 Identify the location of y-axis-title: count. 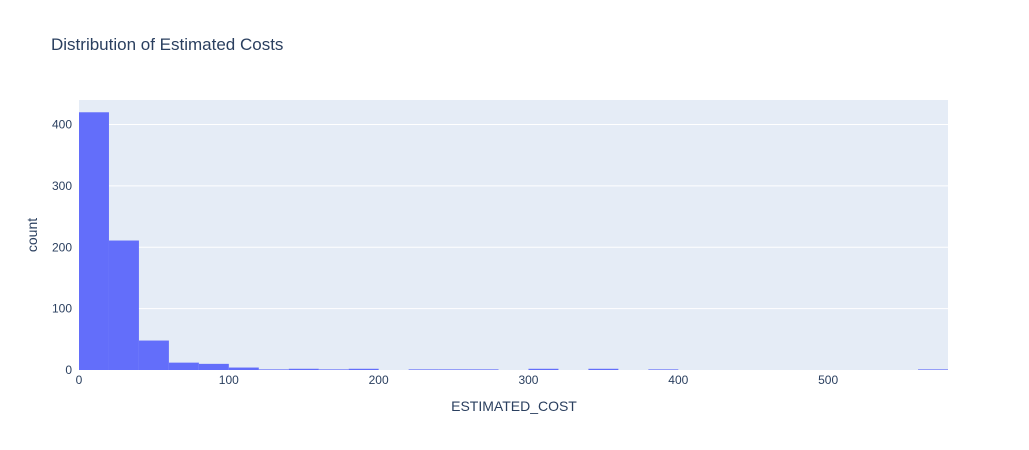
(32, 235).